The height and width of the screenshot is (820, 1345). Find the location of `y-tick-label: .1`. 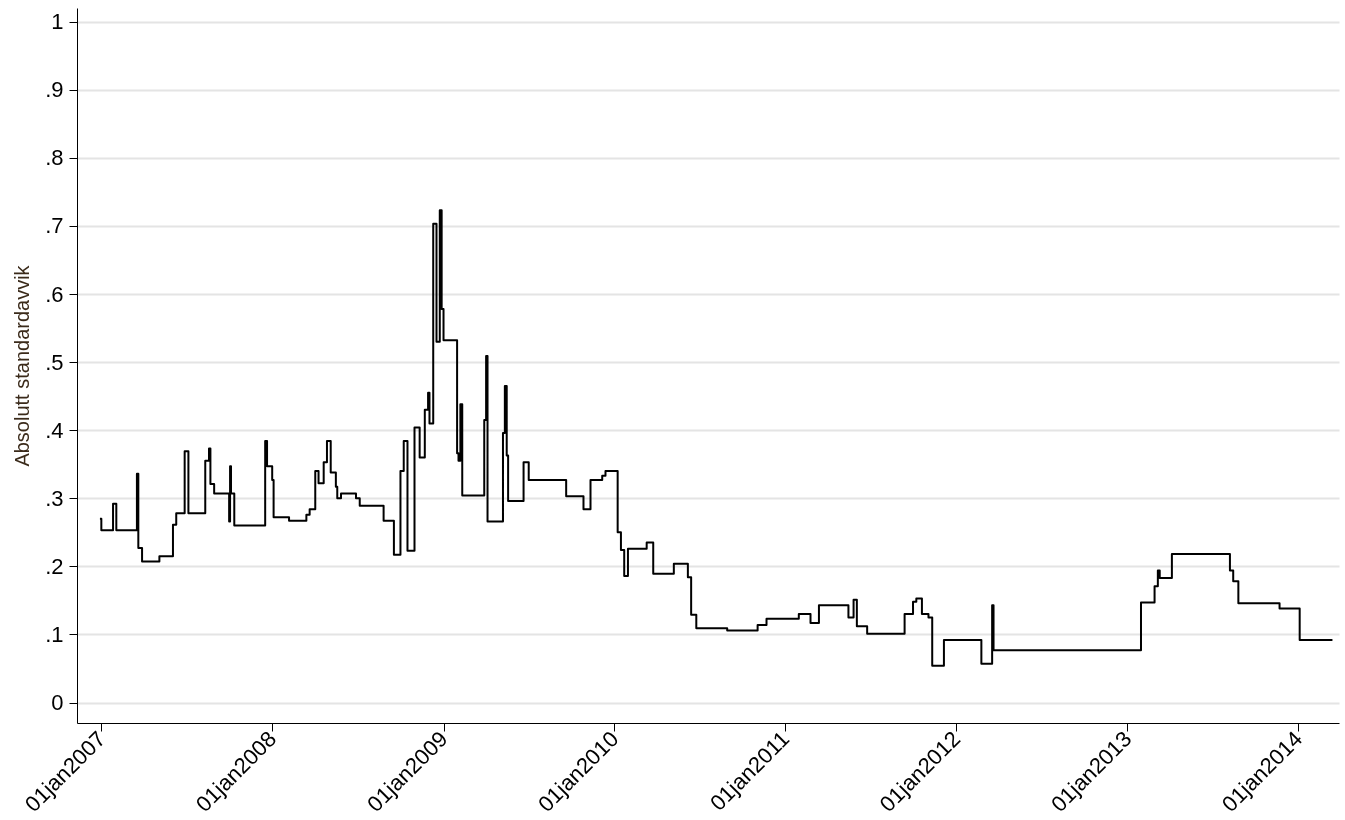

y-tick-label: .1 is located at coordinates (54, 634).